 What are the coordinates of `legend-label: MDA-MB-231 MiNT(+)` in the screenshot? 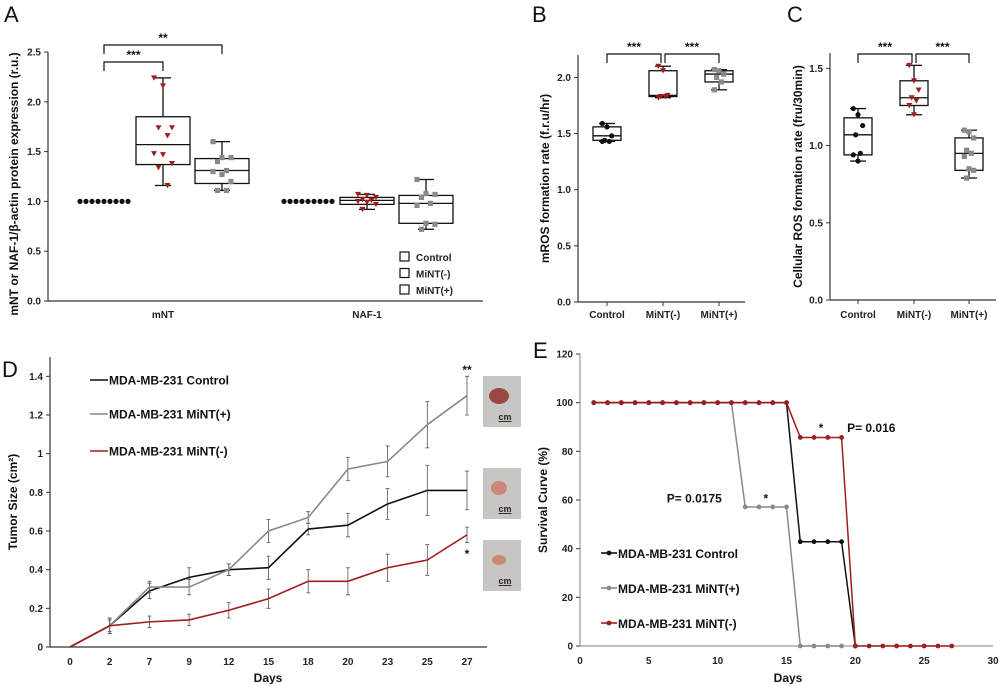 It's located at (170, 415).